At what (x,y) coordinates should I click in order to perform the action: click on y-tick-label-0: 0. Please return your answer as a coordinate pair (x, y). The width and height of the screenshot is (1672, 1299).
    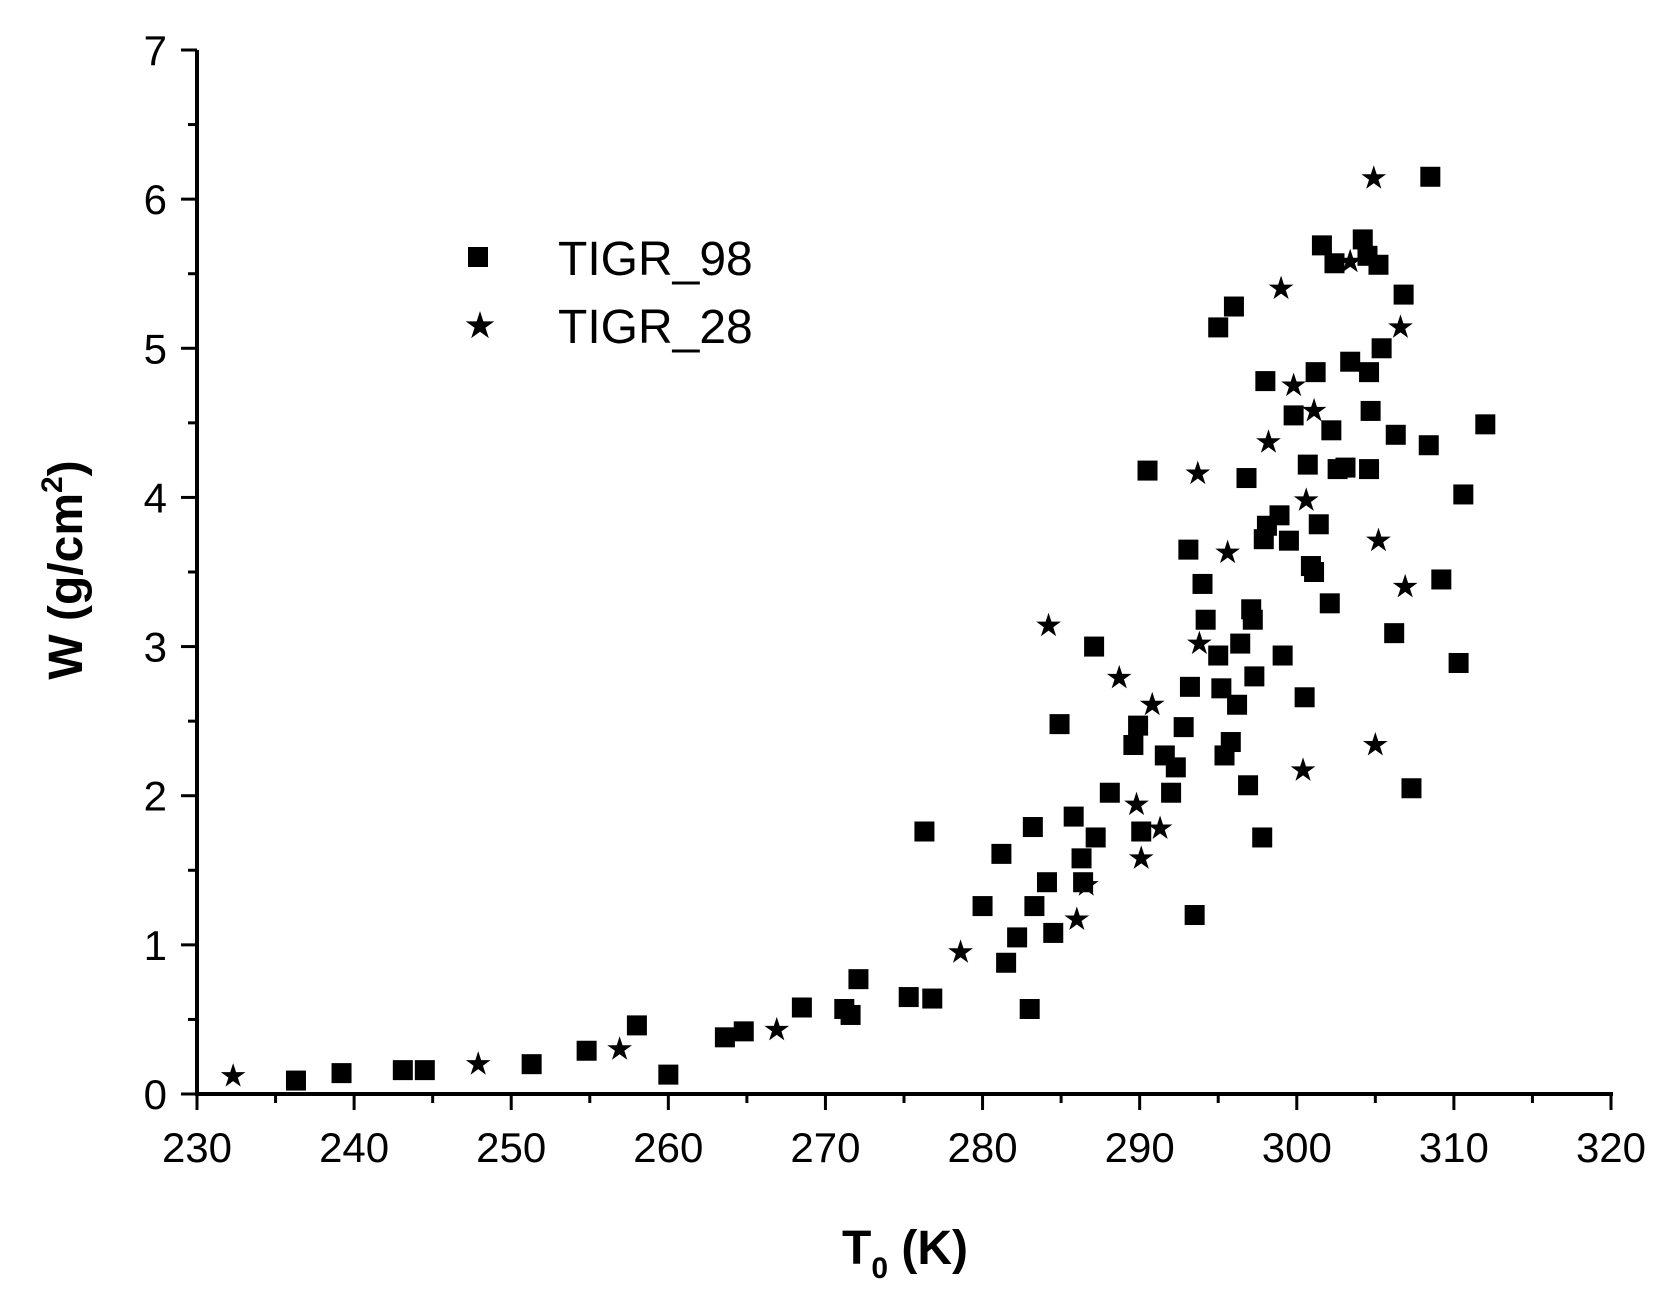
    Looking at the image, I should click on (155, 1094).